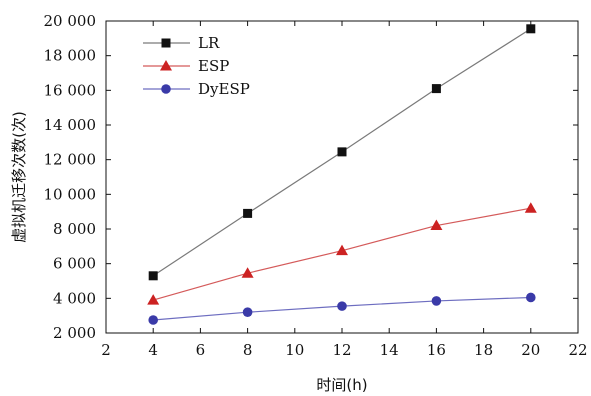  What do you see at coordinates (166, 65) in the screenshot?
I see `legend-marker-esp` at bounding box center [166, 65].